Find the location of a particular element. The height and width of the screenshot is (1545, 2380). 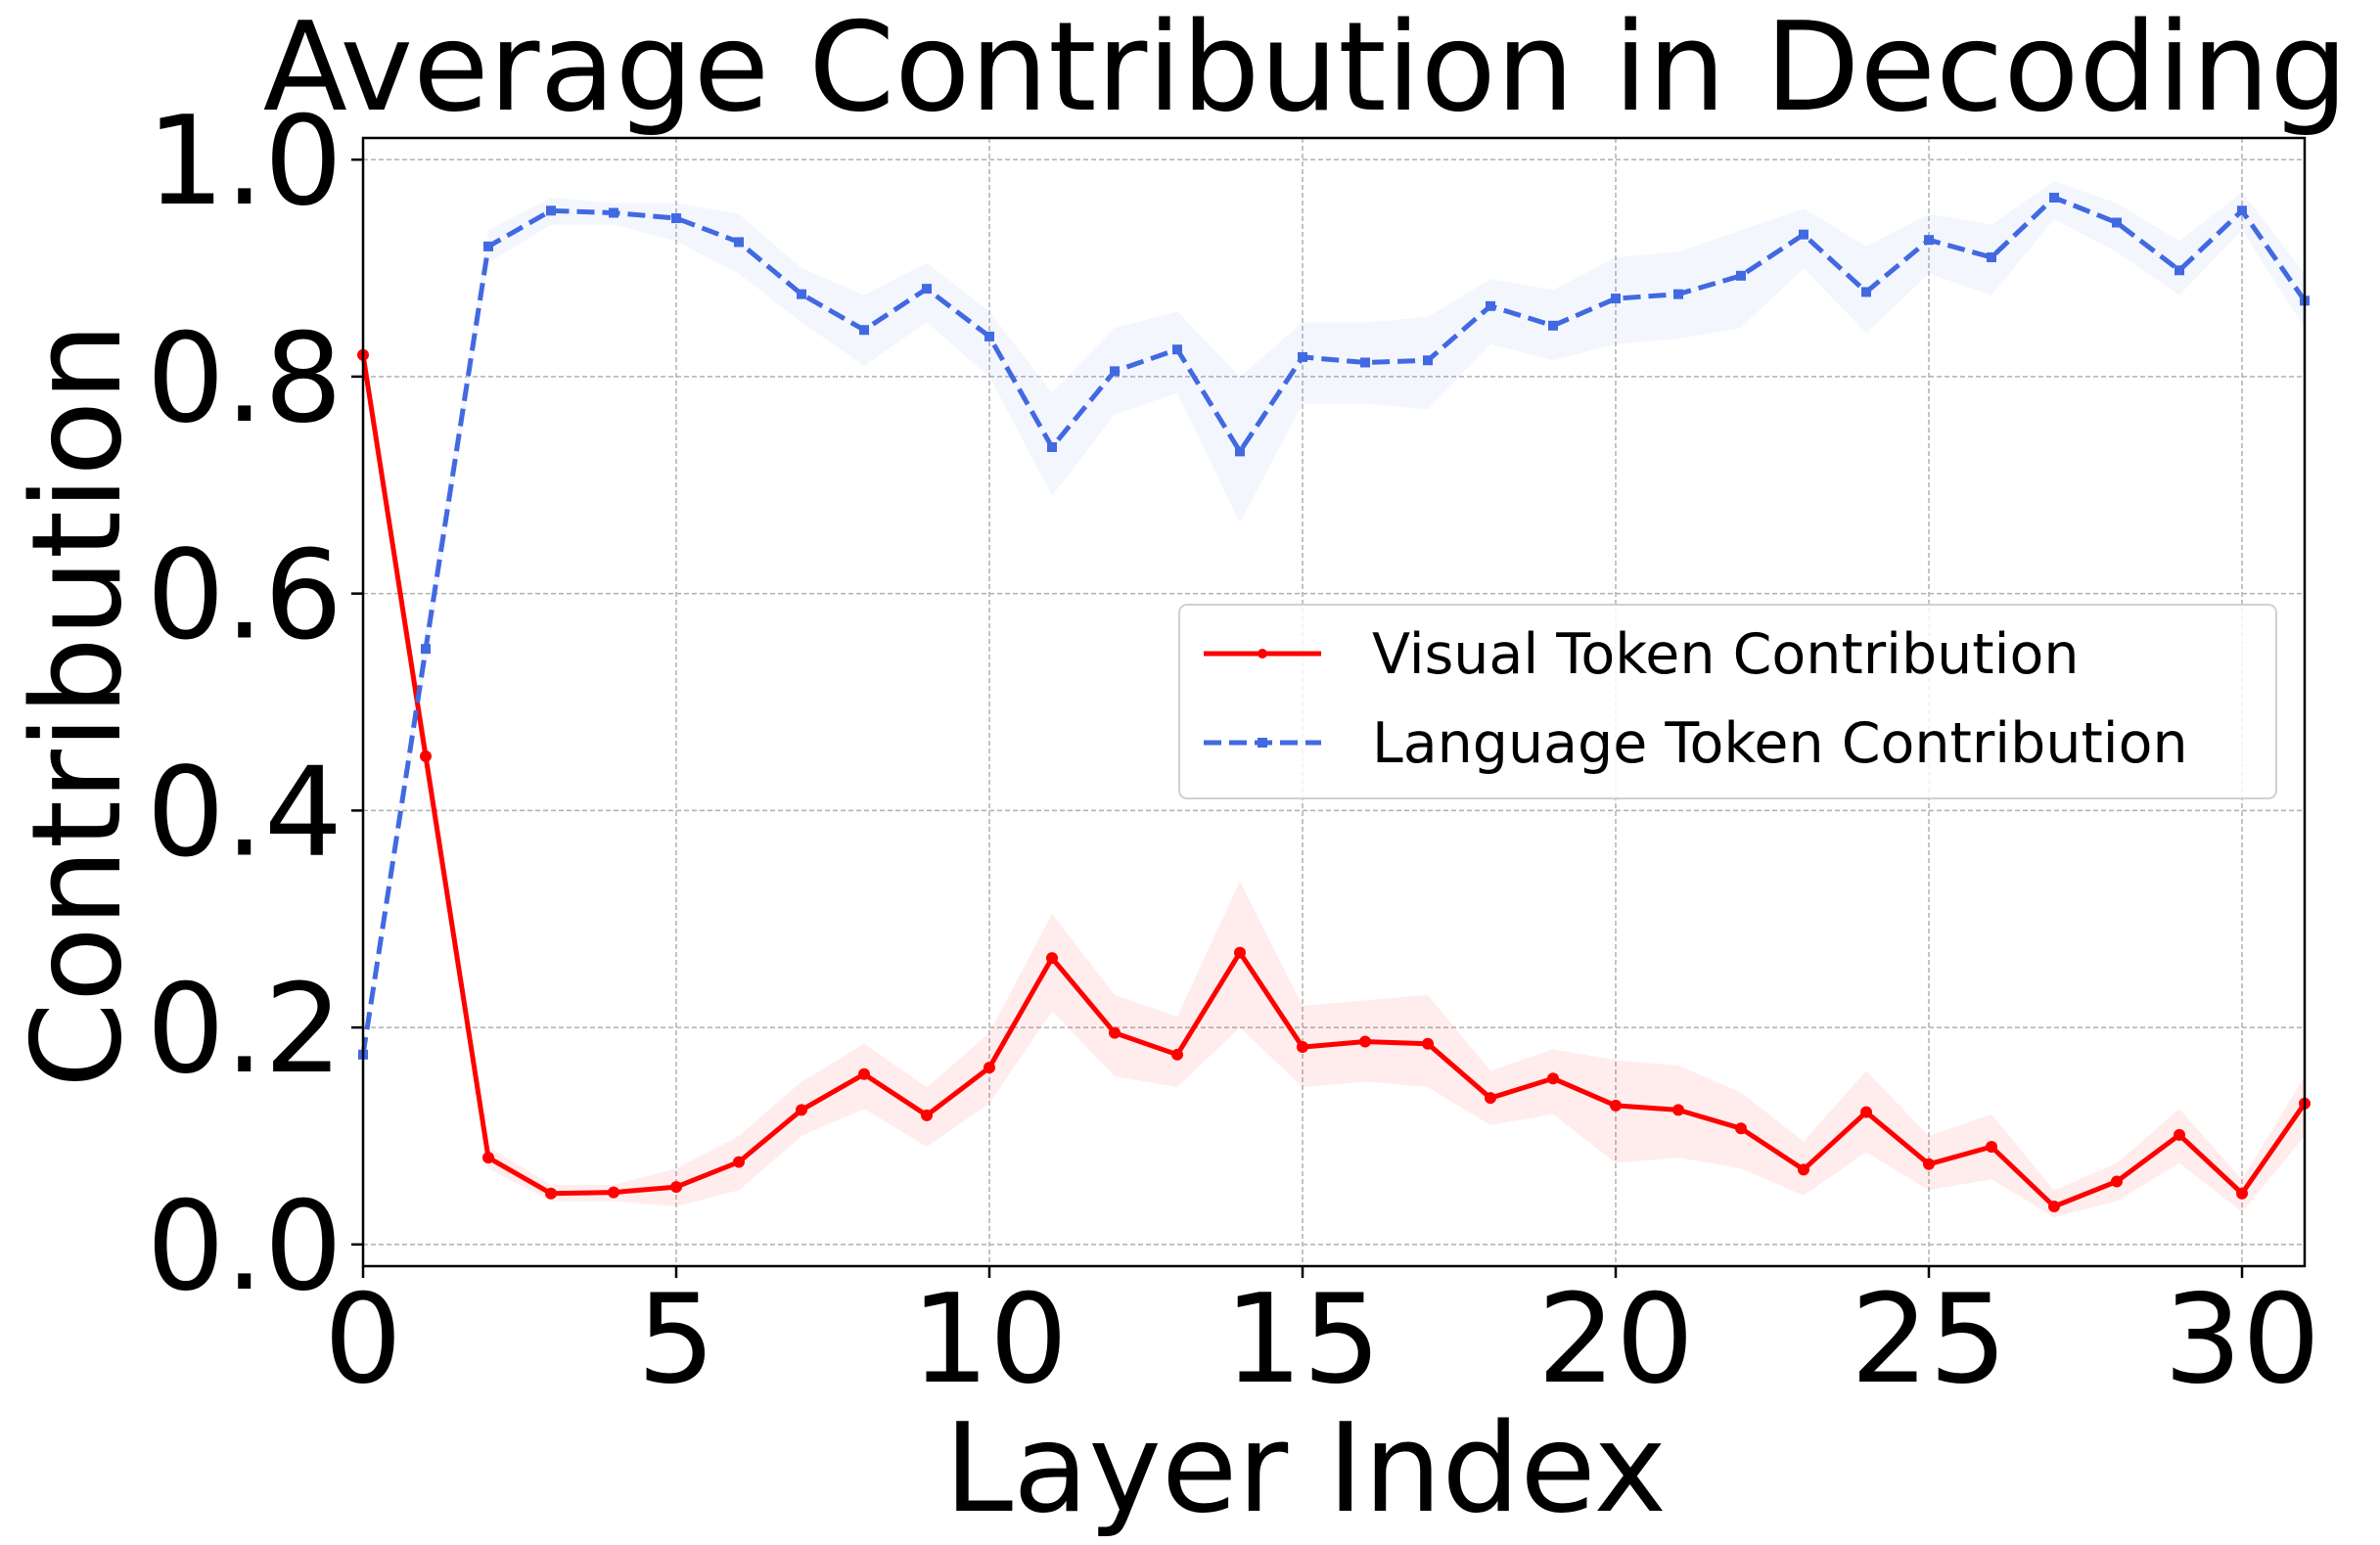

x-tick-label: 10 is located at coordinates (989, 1339).